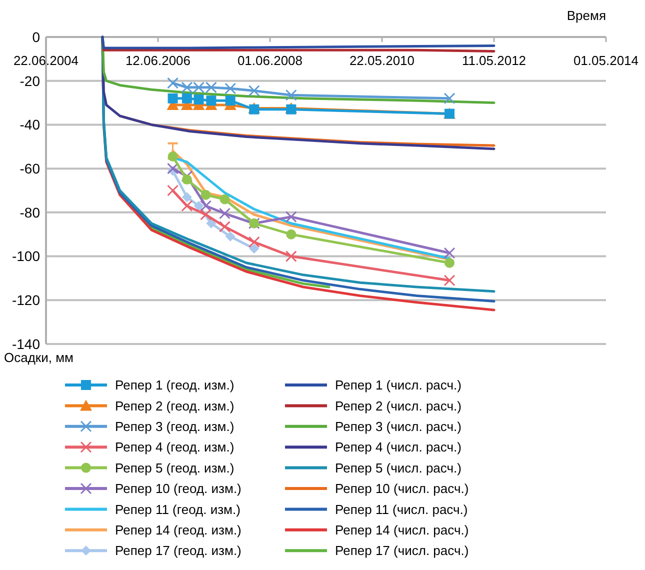  What do you see at coordinates (26, 300) in the screenshot?
I see `y-tick-label: -120` at bounding box center [26, 300].